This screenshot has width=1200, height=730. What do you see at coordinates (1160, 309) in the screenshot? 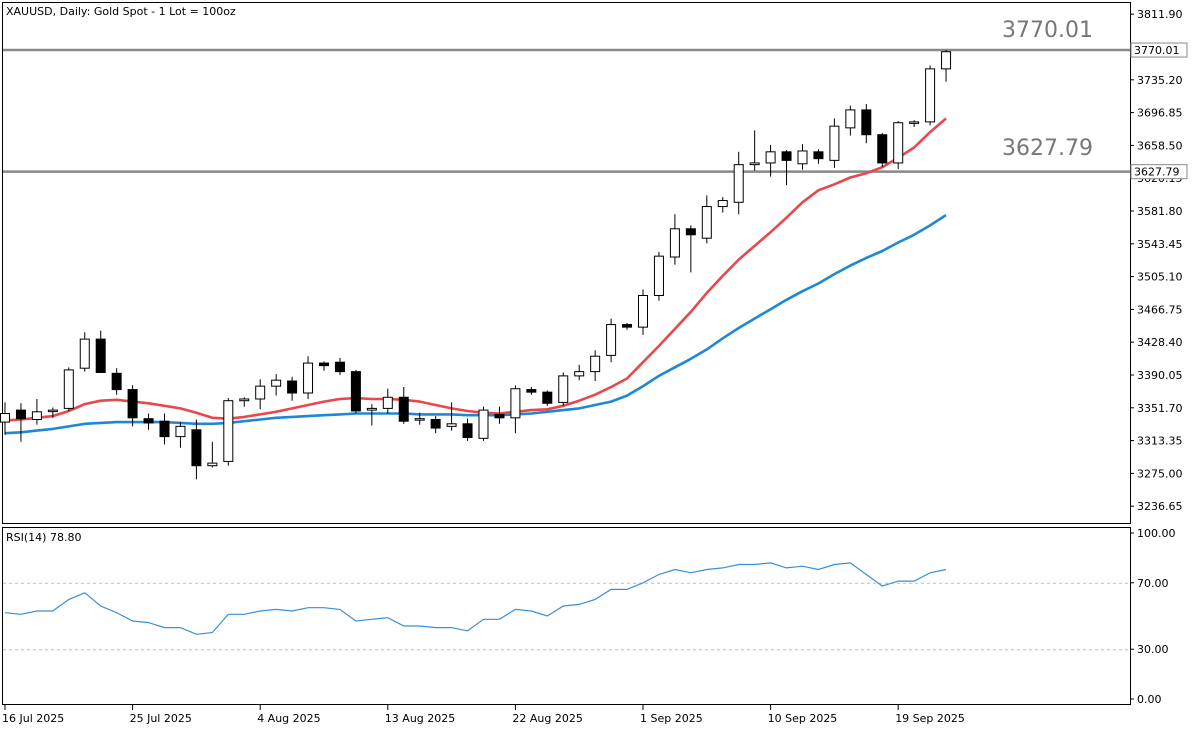
I see `price-tick-label: 3466.75` at bounding box center [1160, 309].